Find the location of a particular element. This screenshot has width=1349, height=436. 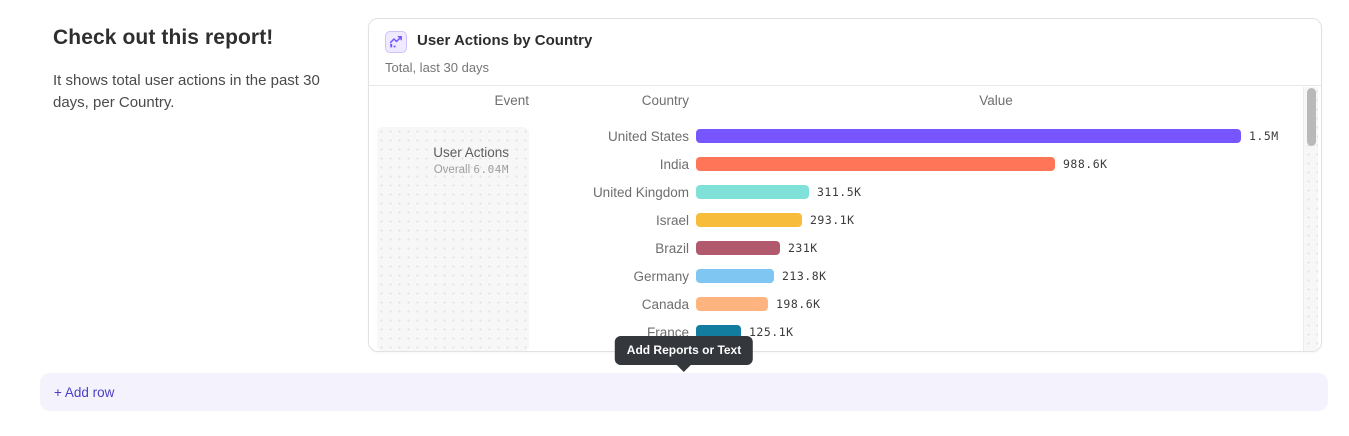

bar-germany is located at coordinates (735, 276).